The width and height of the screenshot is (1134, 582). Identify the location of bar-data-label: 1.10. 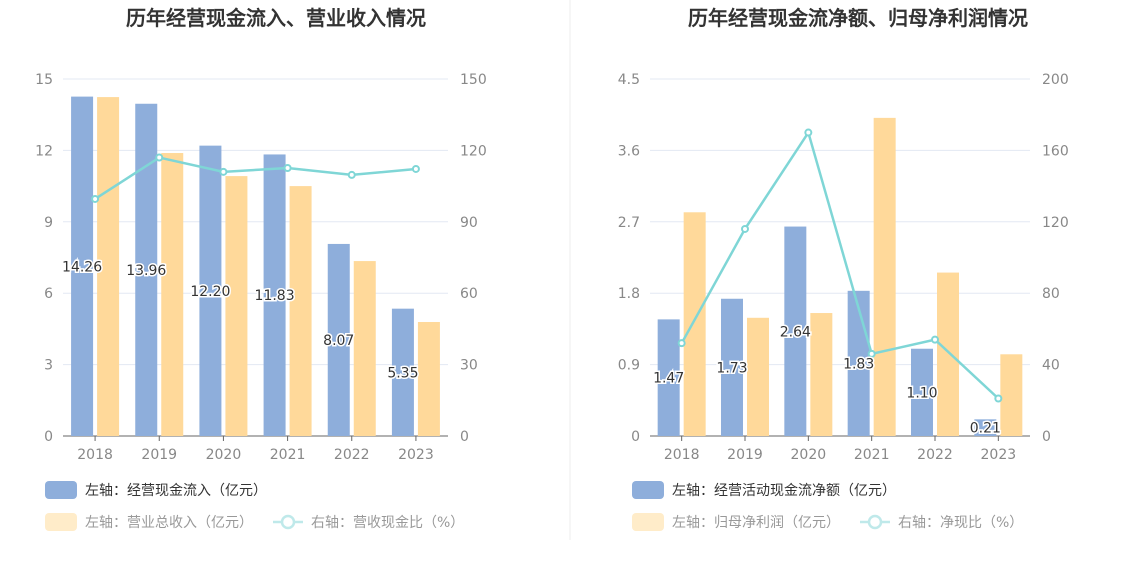
(921, 393).